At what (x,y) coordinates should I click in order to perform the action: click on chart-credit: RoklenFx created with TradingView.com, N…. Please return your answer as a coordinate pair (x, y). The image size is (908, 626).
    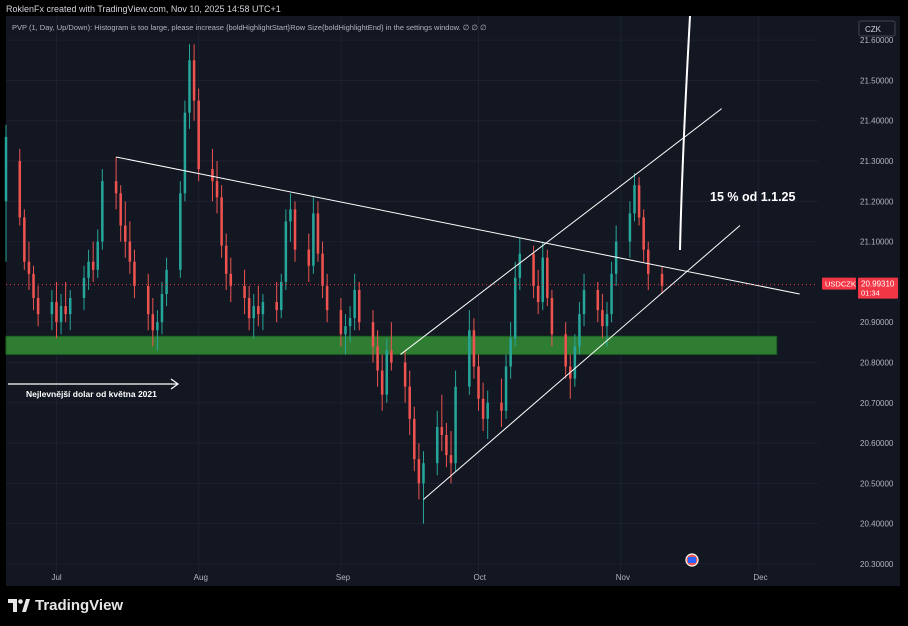
    Looking at the image, I should click on (143, 9).